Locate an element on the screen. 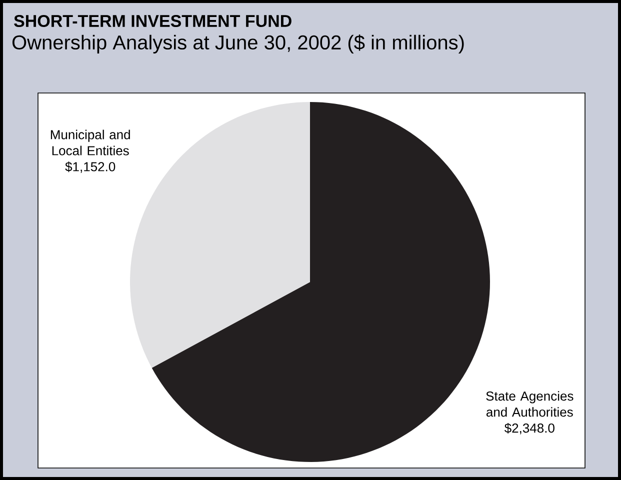 The height and width of the screenshot is (480, 621). chart-subtitle: Ownership Analysis at June 30, 2002 ($ in millions) is located at coordinates (238, 44).